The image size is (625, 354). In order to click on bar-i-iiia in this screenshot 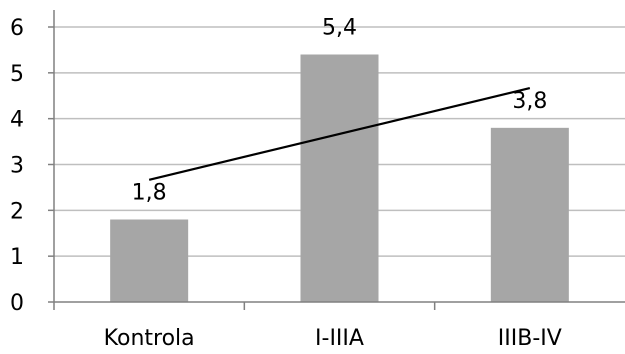, I will do `click(339, 178)`.